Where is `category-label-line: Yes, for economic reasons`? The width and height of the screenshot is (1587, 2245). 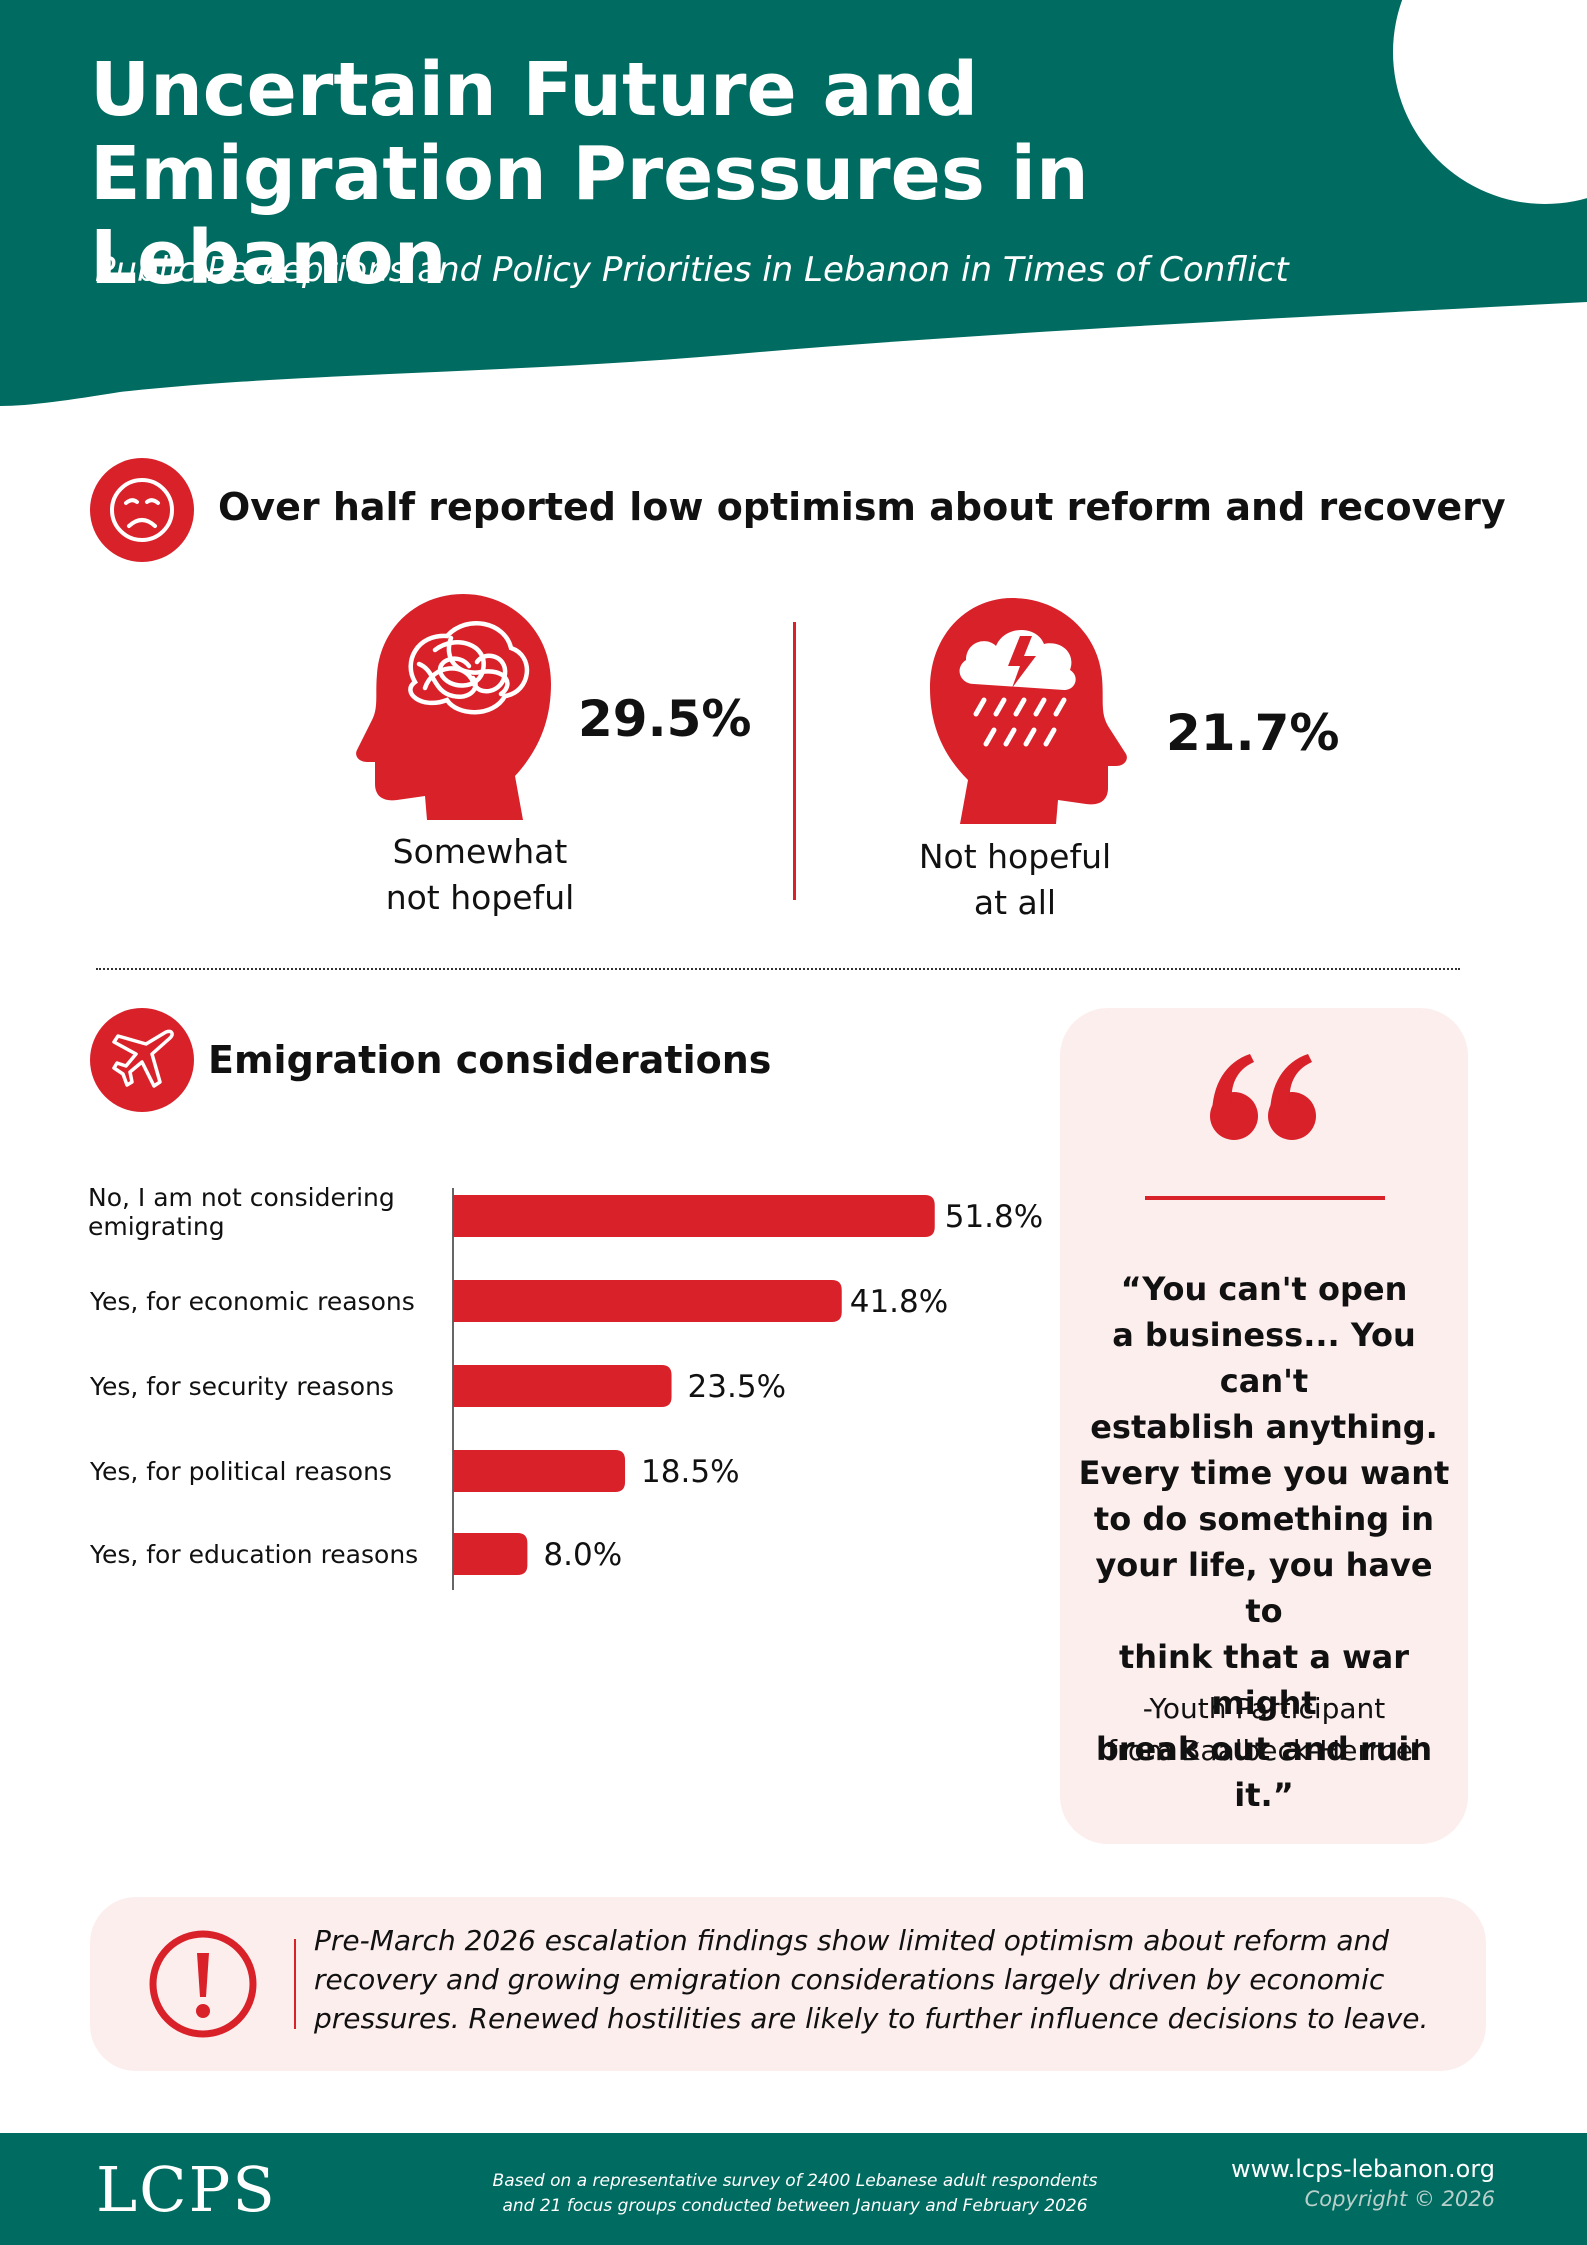 category-label-line: Yes, for economic reasons is located at coordinates (252, 1301).